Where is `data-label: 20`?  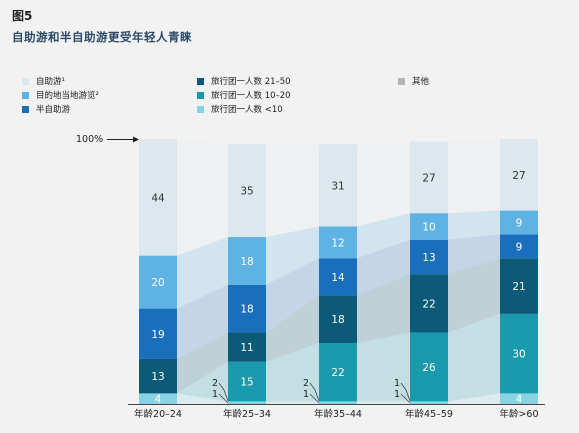
data-label: 20 is located at coordinates (157, 283).